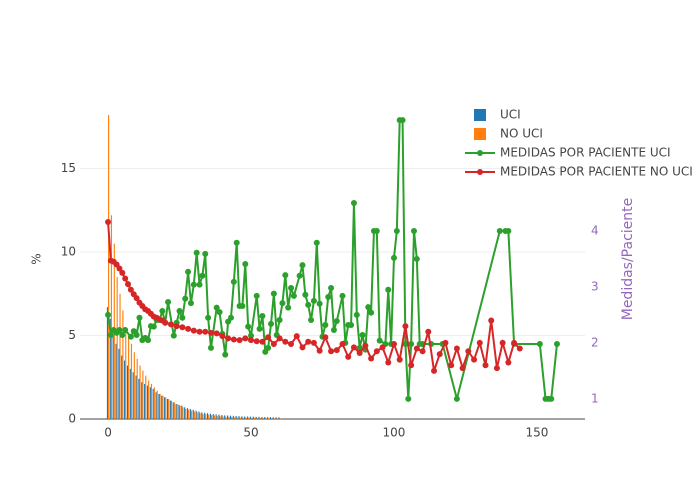  What do you see at coordinates (596, 172) in the screenshot?
I see `legend-label: MEDIDAS POR PACIENTE NO UCI` at bounding box center [596, 172].